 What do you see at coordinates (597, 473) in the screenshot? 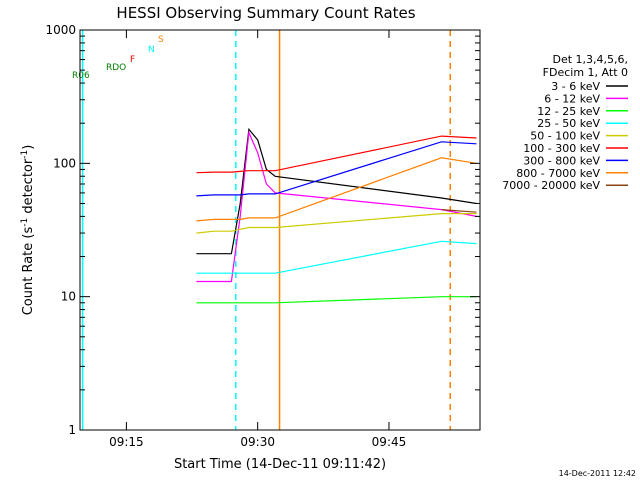
I see `footer-timestamp: 14-Dec-2011 12:42` at bounding box center [597, 473].